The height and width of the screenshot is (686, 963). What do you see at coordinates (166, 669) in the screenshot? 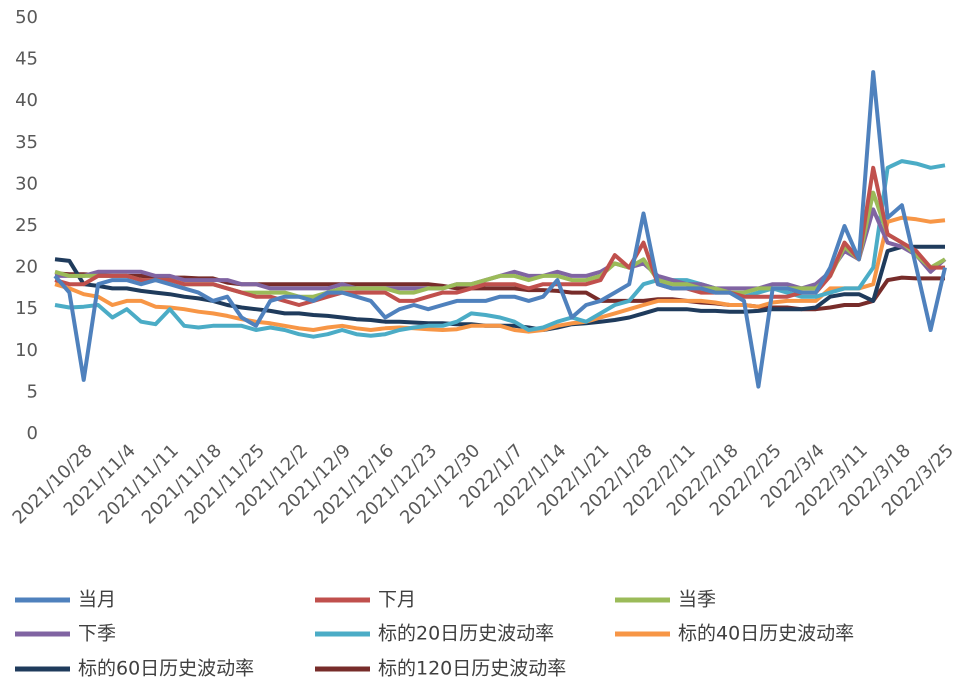
I see `legend-label: 标的60日历史波动率` at bounding box center [166, 669].